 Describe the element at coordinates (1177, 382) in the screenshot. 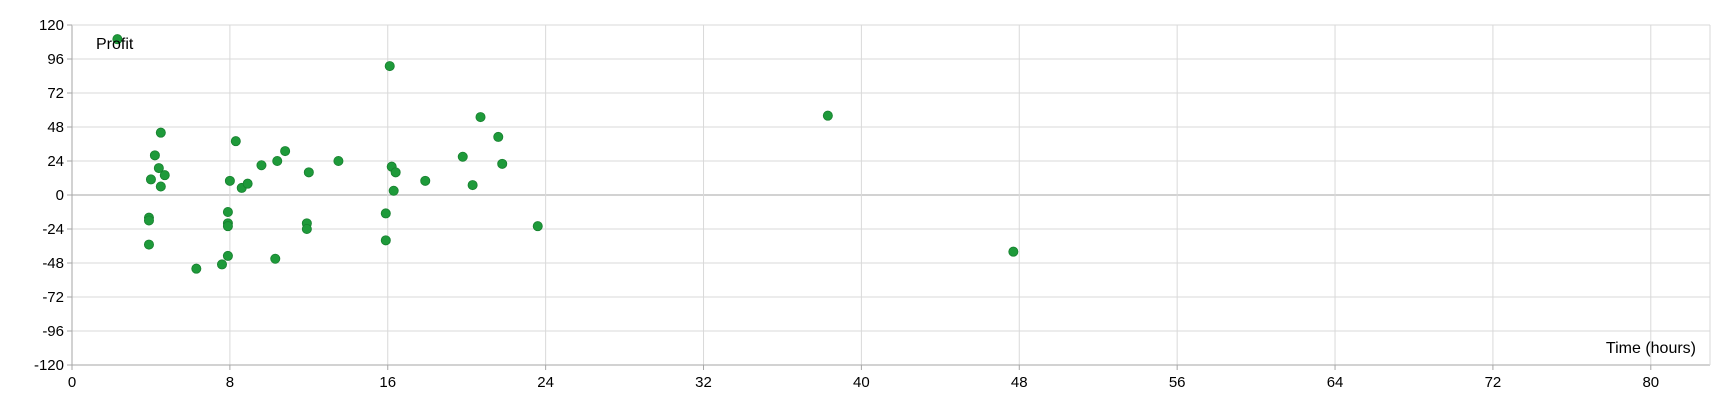

I see `x-tick-label: 56` at that location.